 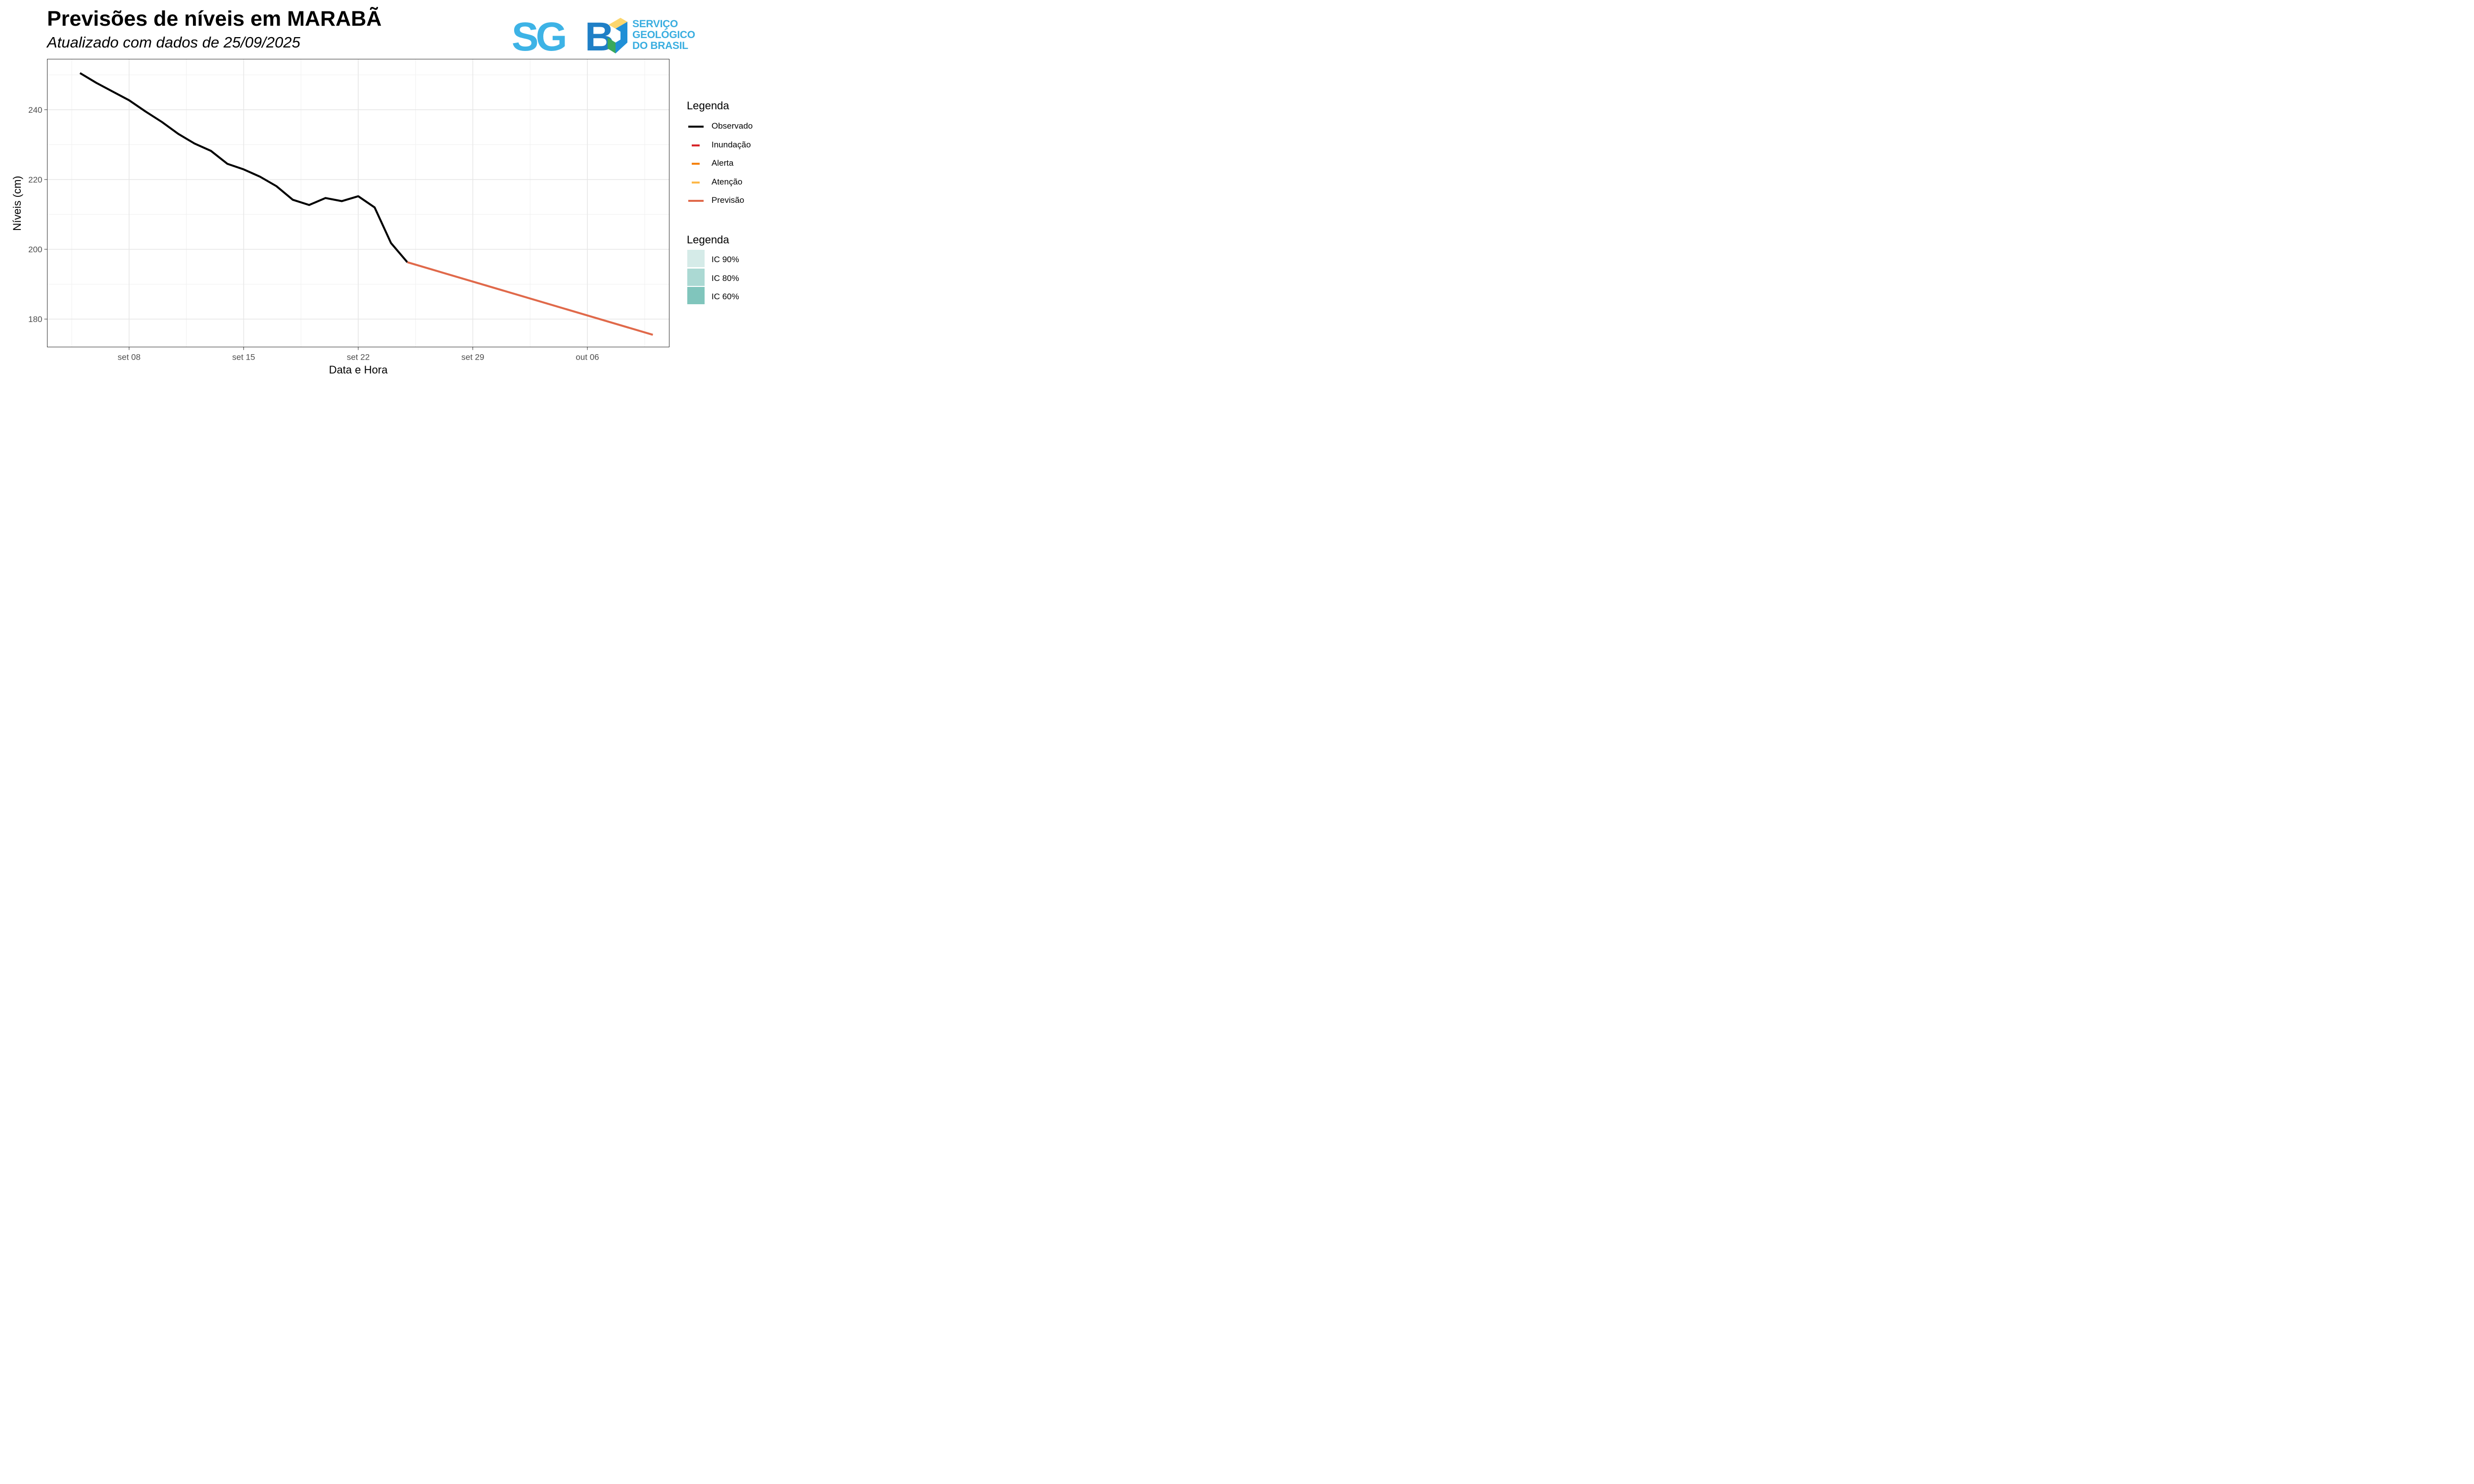 I want to click on sgb-logo-mark-icon: SG B, so click(x=569, y=36).